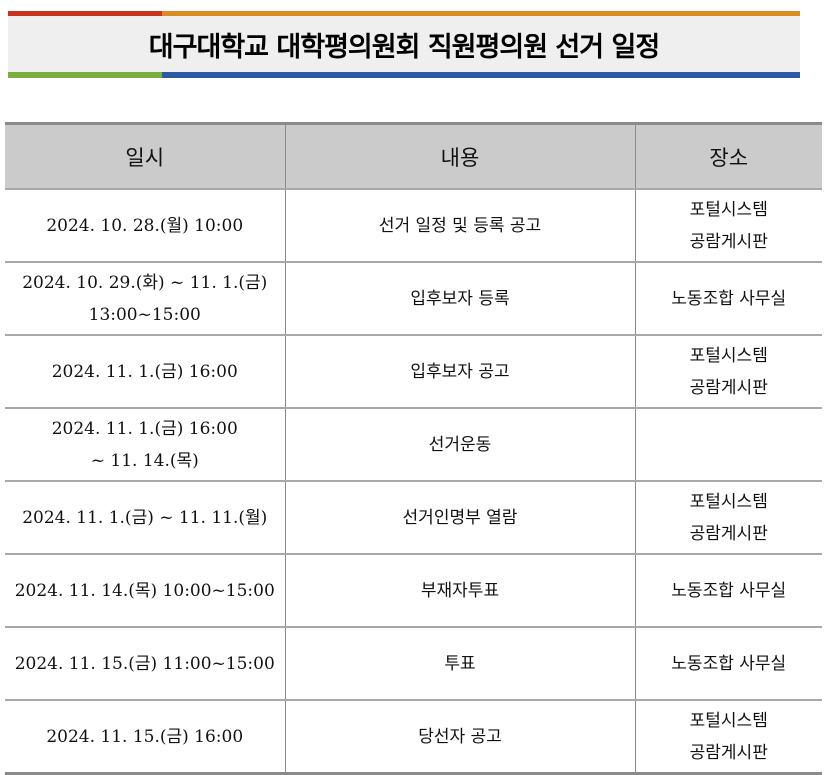  Describe the element at coordinates (481, 75) in the screenshot. I see `stripe-blue` at that location.